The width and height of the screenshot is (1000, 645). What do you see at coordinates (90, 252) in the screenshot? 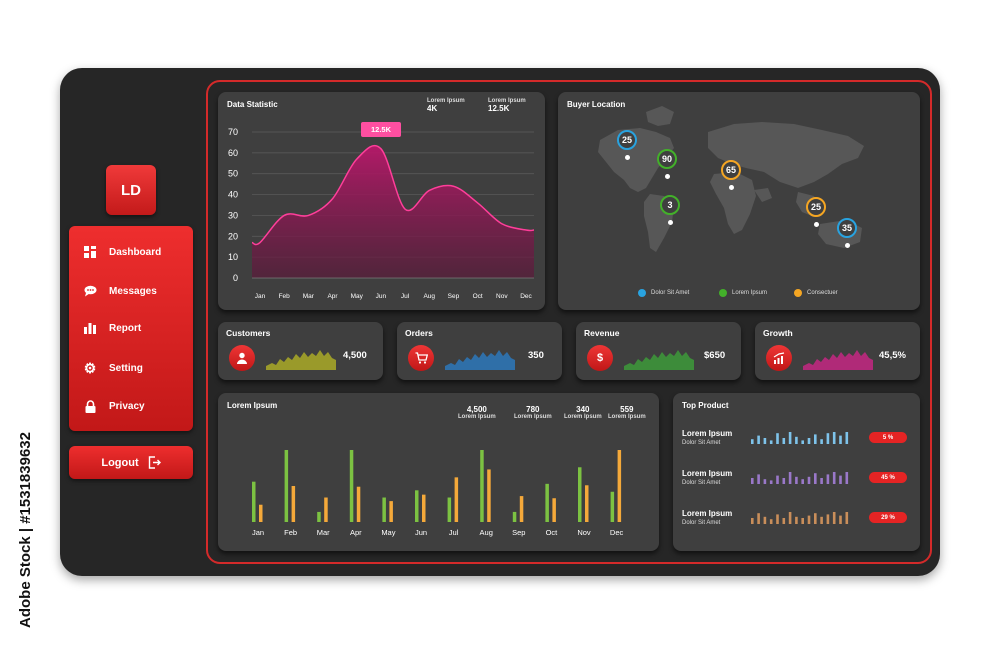
I see `dashboard-icon` at bounding box center [90, 252].